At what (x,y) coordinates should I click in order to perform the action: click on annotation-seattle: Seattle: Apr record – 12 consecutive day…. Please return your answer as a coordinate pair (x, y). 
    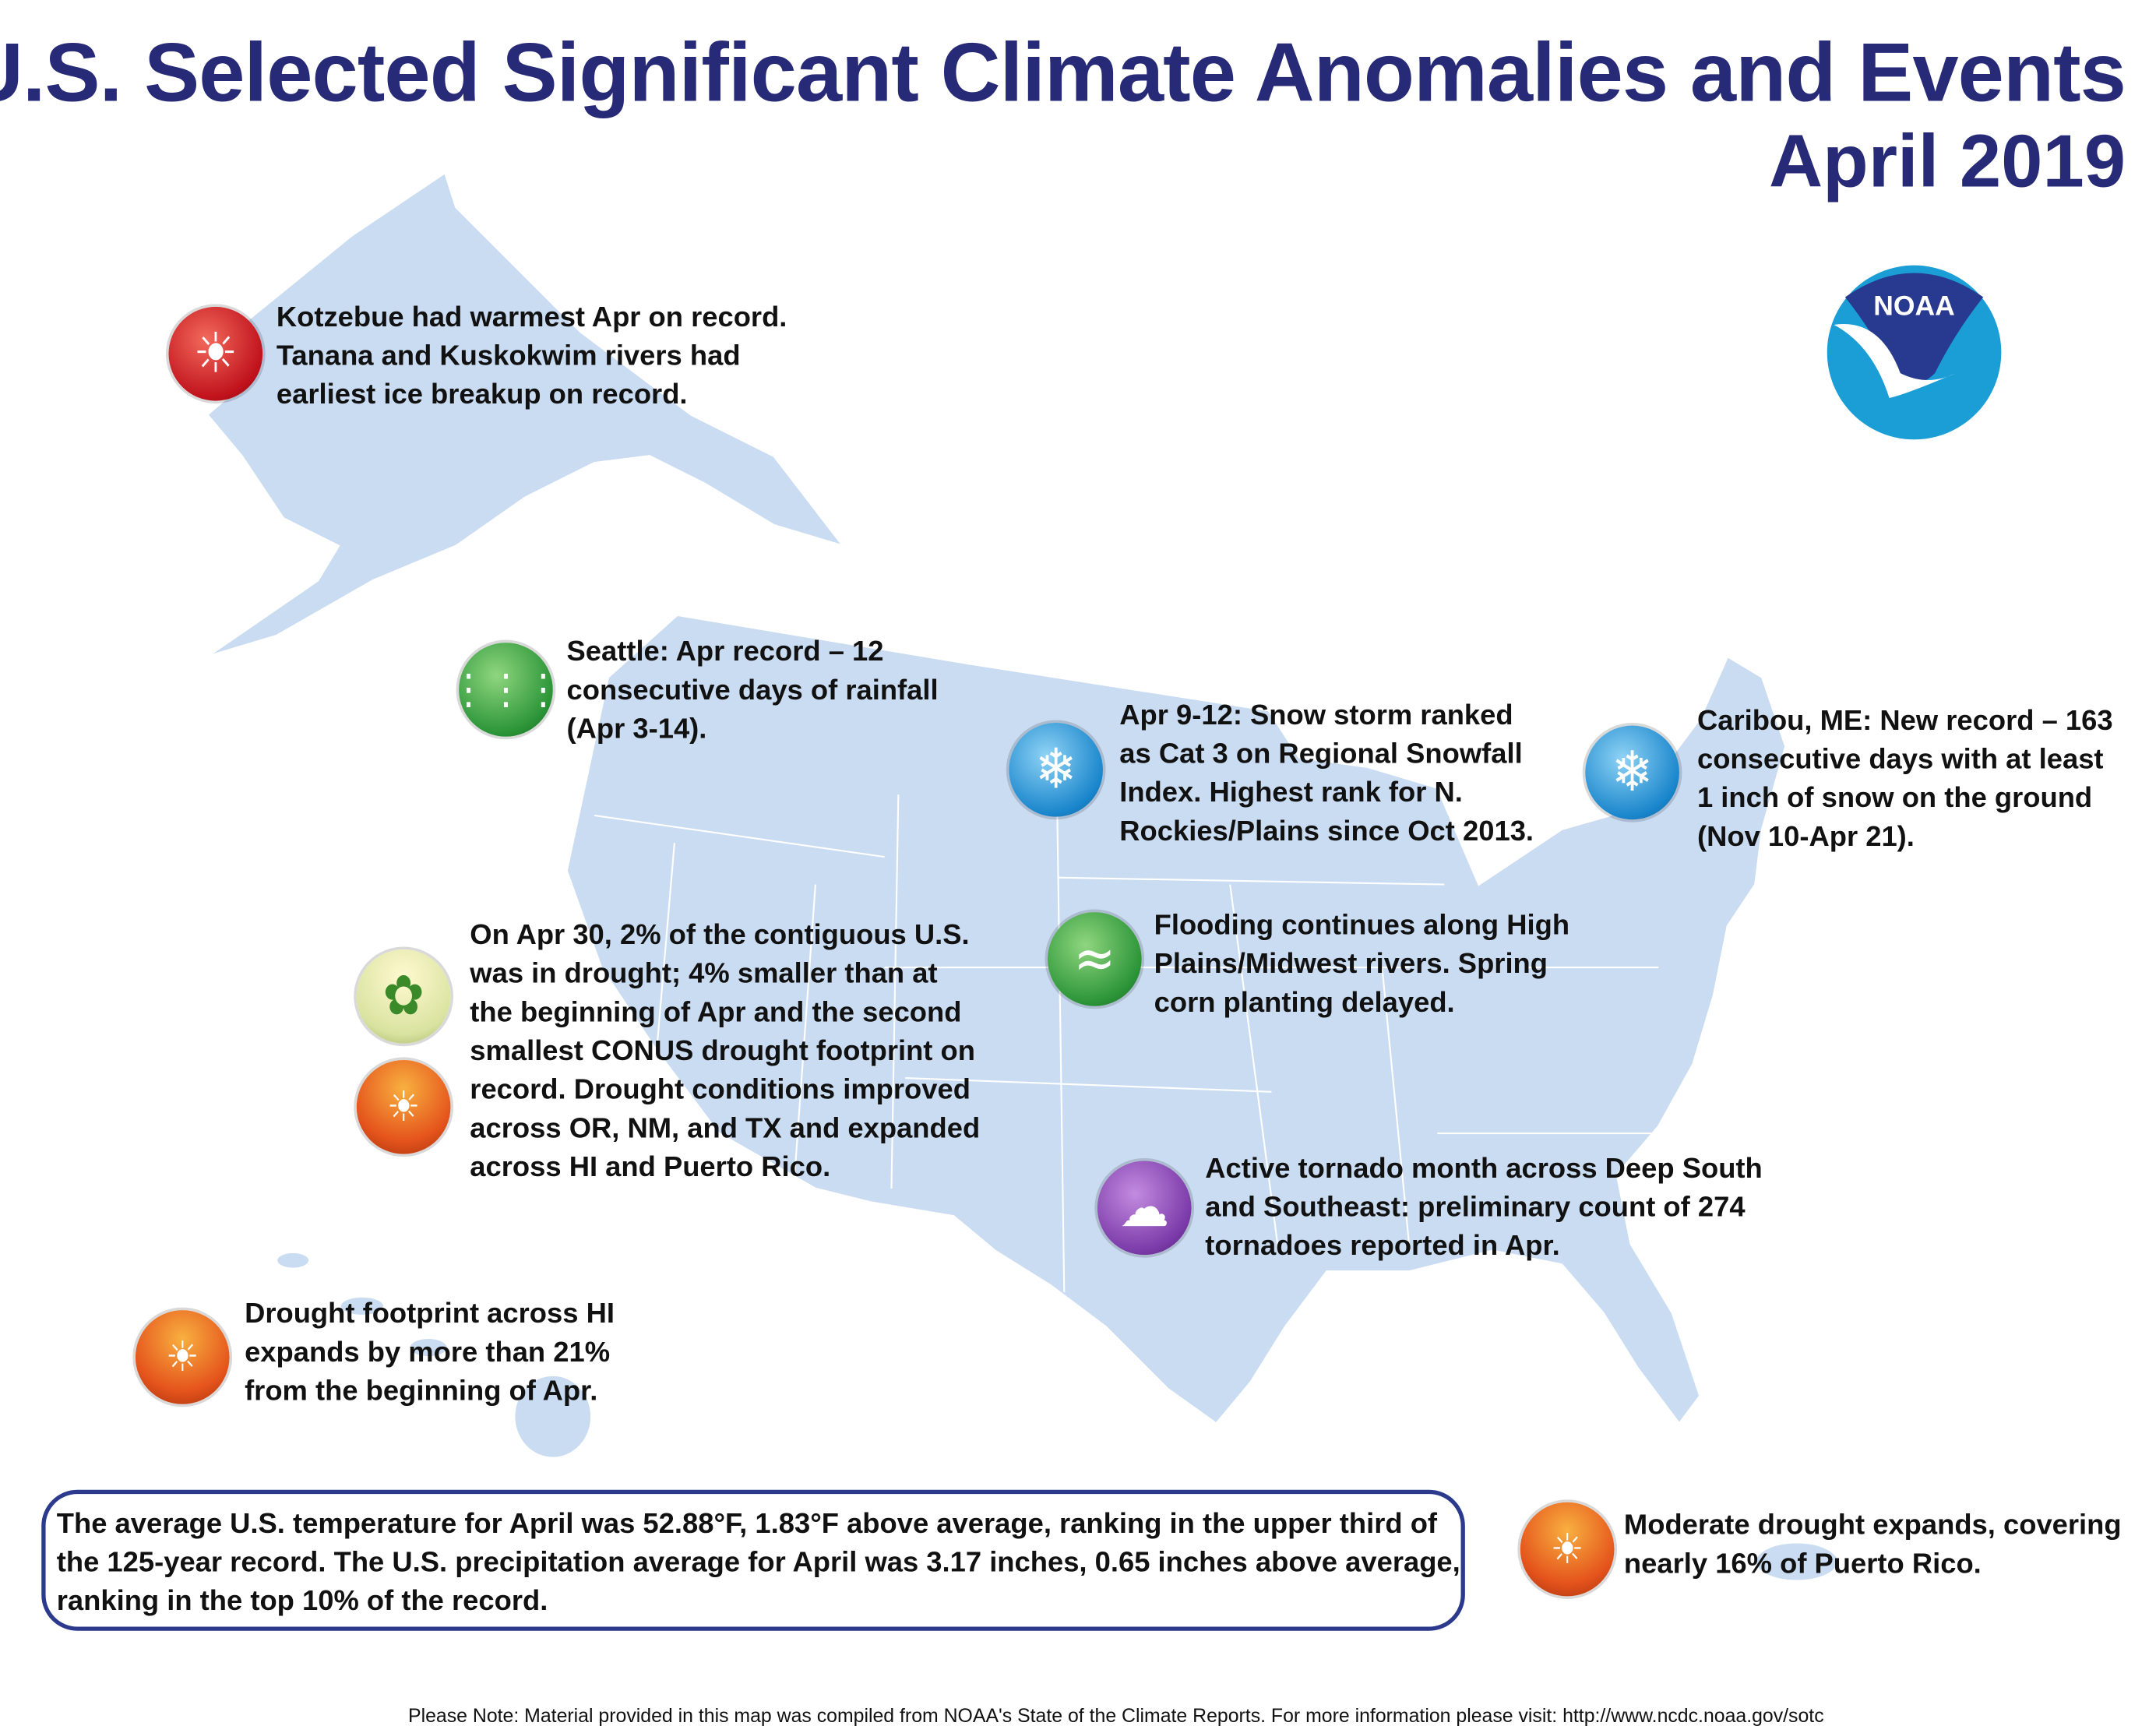
    Looking at the image, I should click on (752, 690).